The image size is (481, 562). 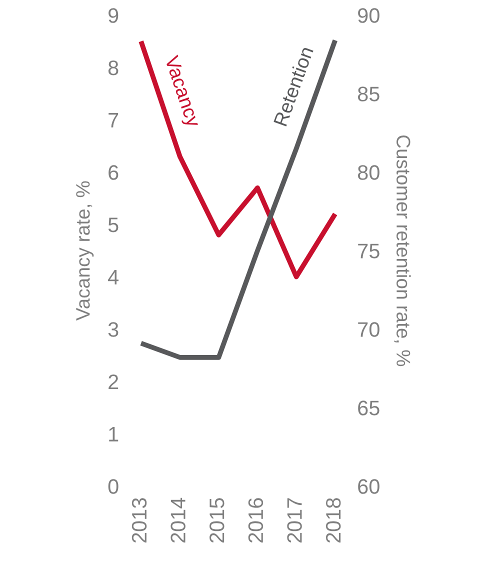 I want to click on y2-tick-label: 90, so click(x=369, y=15).